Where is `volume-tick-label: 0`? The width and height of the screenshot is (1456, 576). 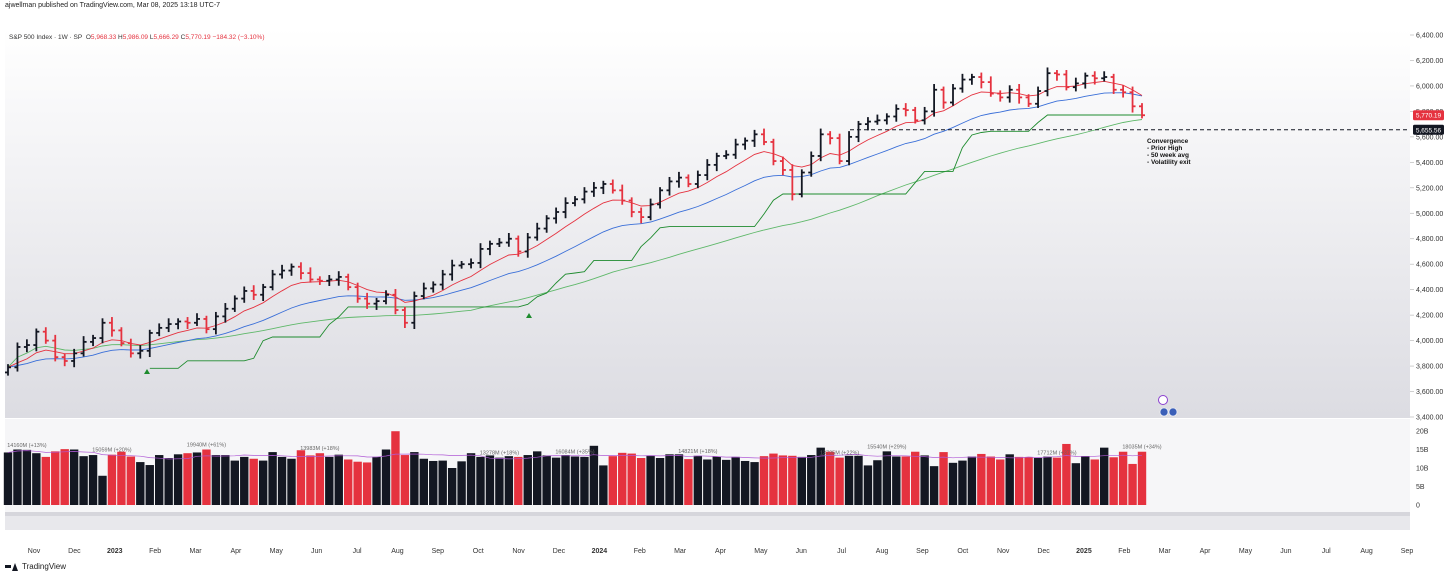
volume-tick-label: 0 is located at coordinates (1418, 506).